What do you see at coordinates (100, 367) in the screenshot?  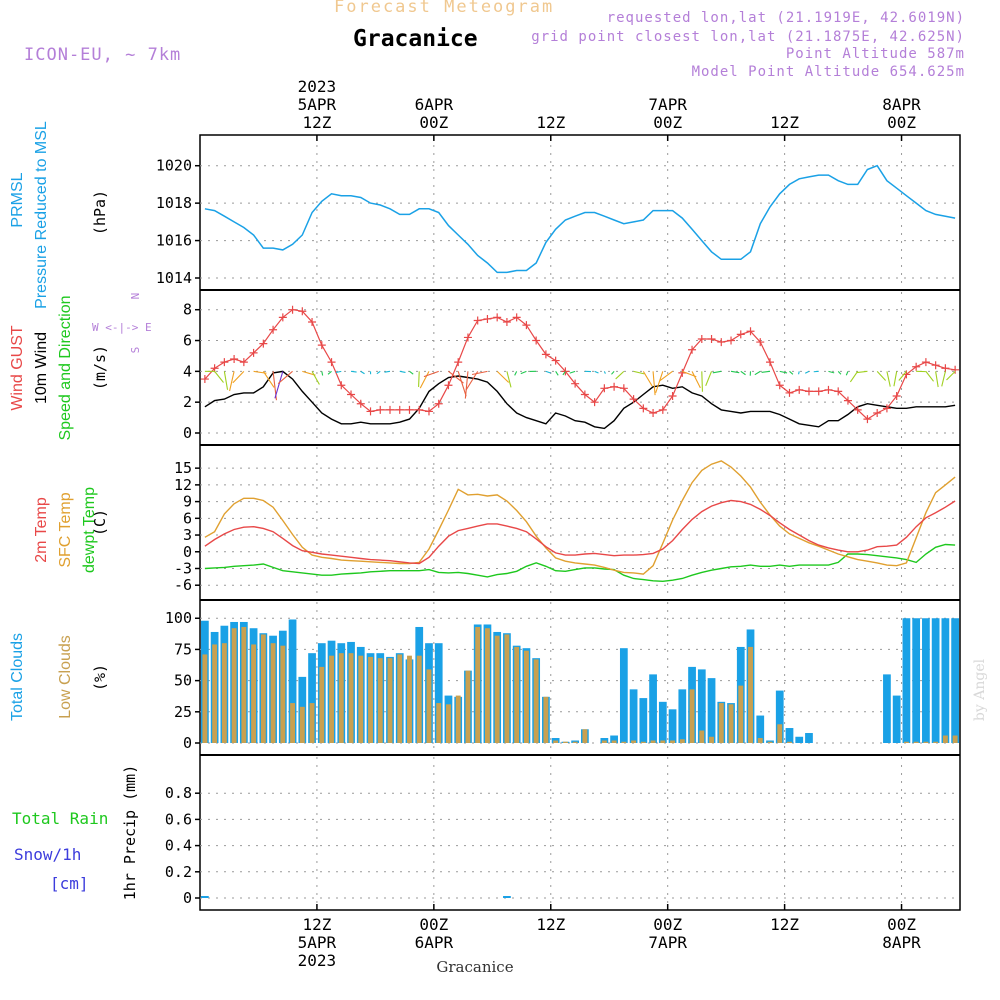 I see `unit-label: (m/s)` at bounding box center [100, 367].